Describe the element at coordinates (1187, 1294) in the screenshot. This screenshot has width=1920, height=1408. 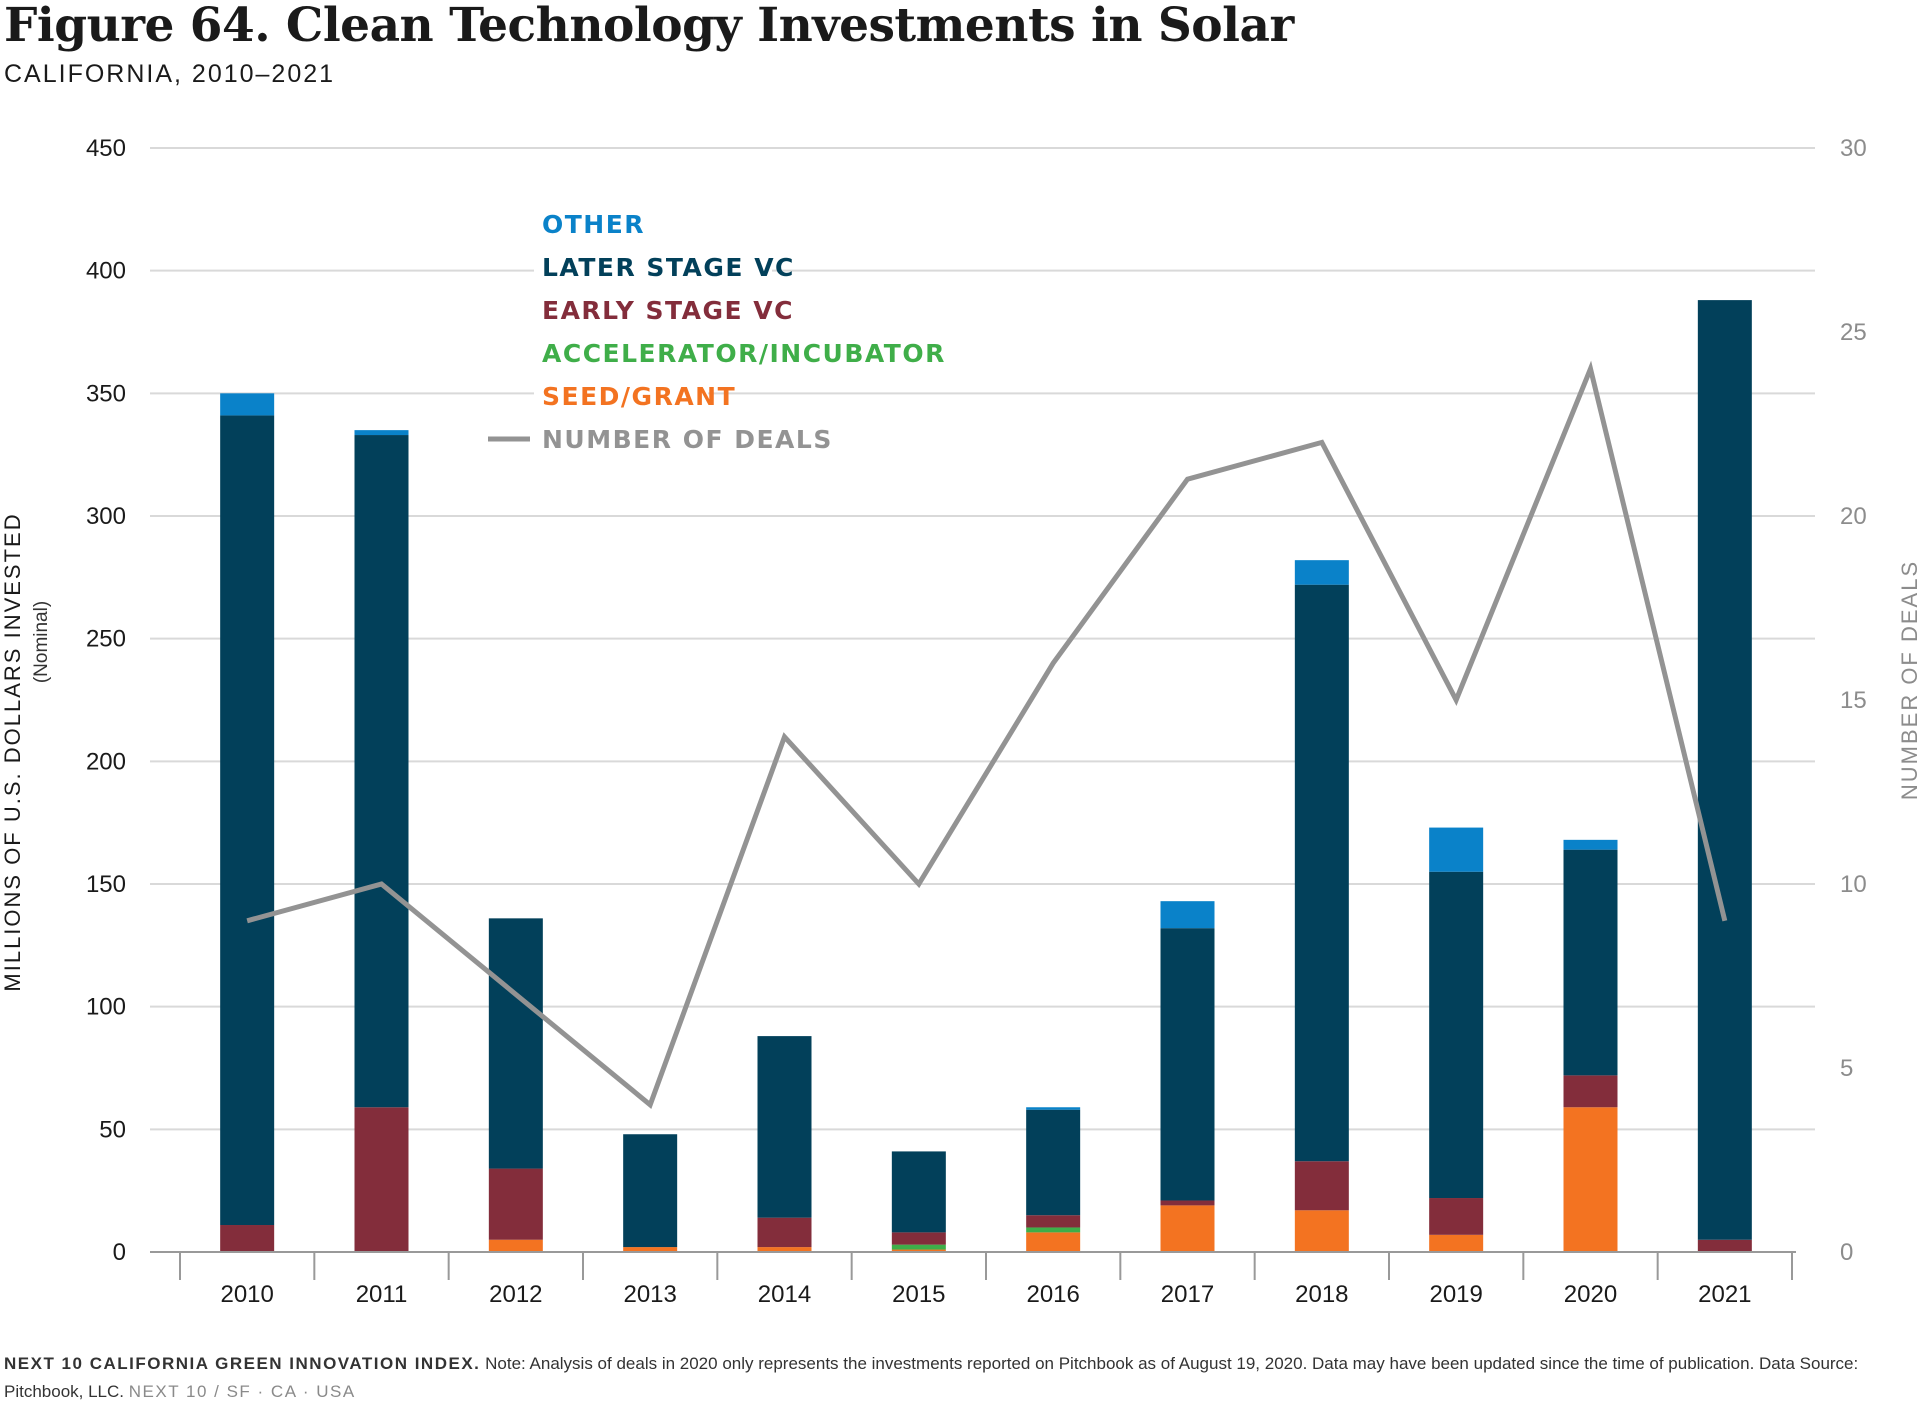
I see `x-tick-label: 2017` at that location.